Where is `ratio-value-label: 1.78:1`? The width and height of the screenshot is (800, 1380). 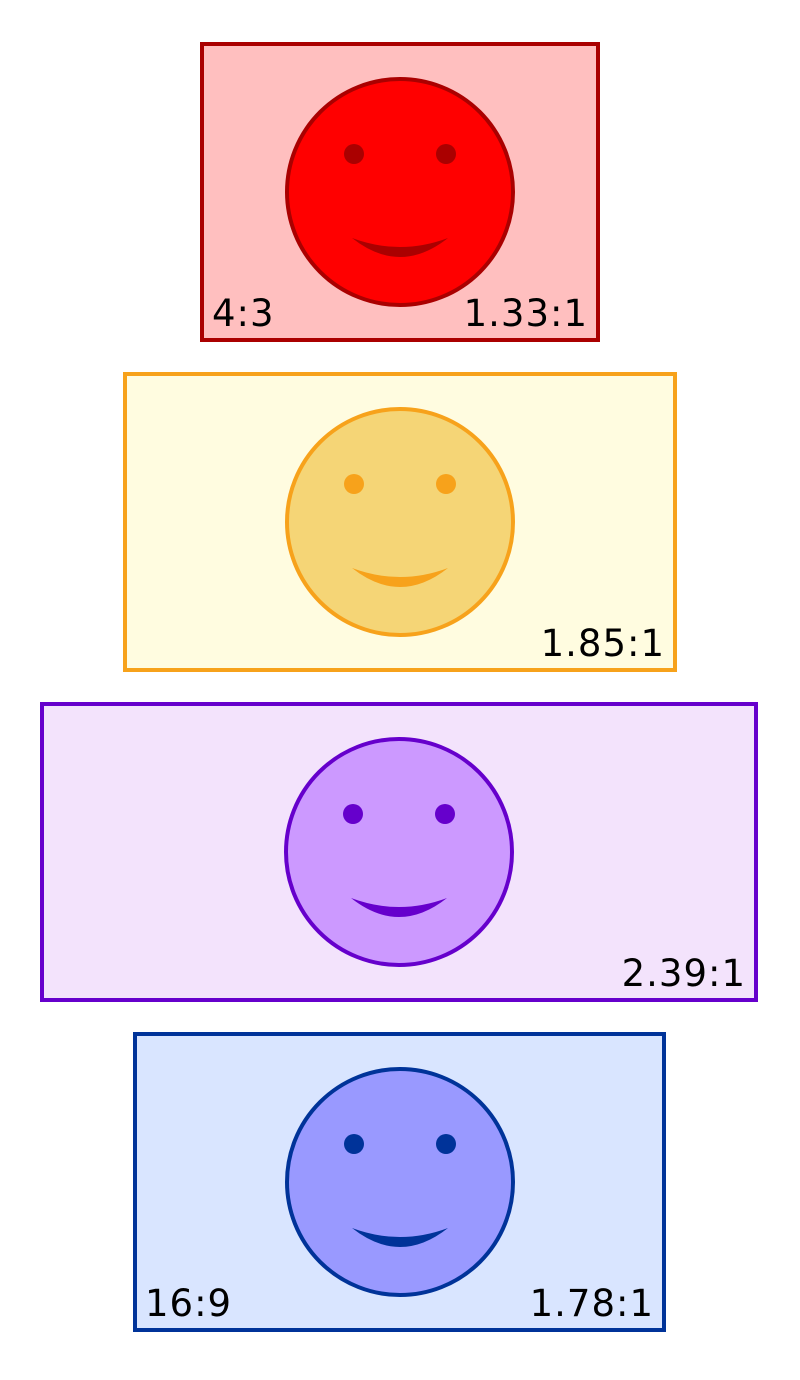 ratio-value-label: 1.78:1 is located at coordinates (591, 1303).